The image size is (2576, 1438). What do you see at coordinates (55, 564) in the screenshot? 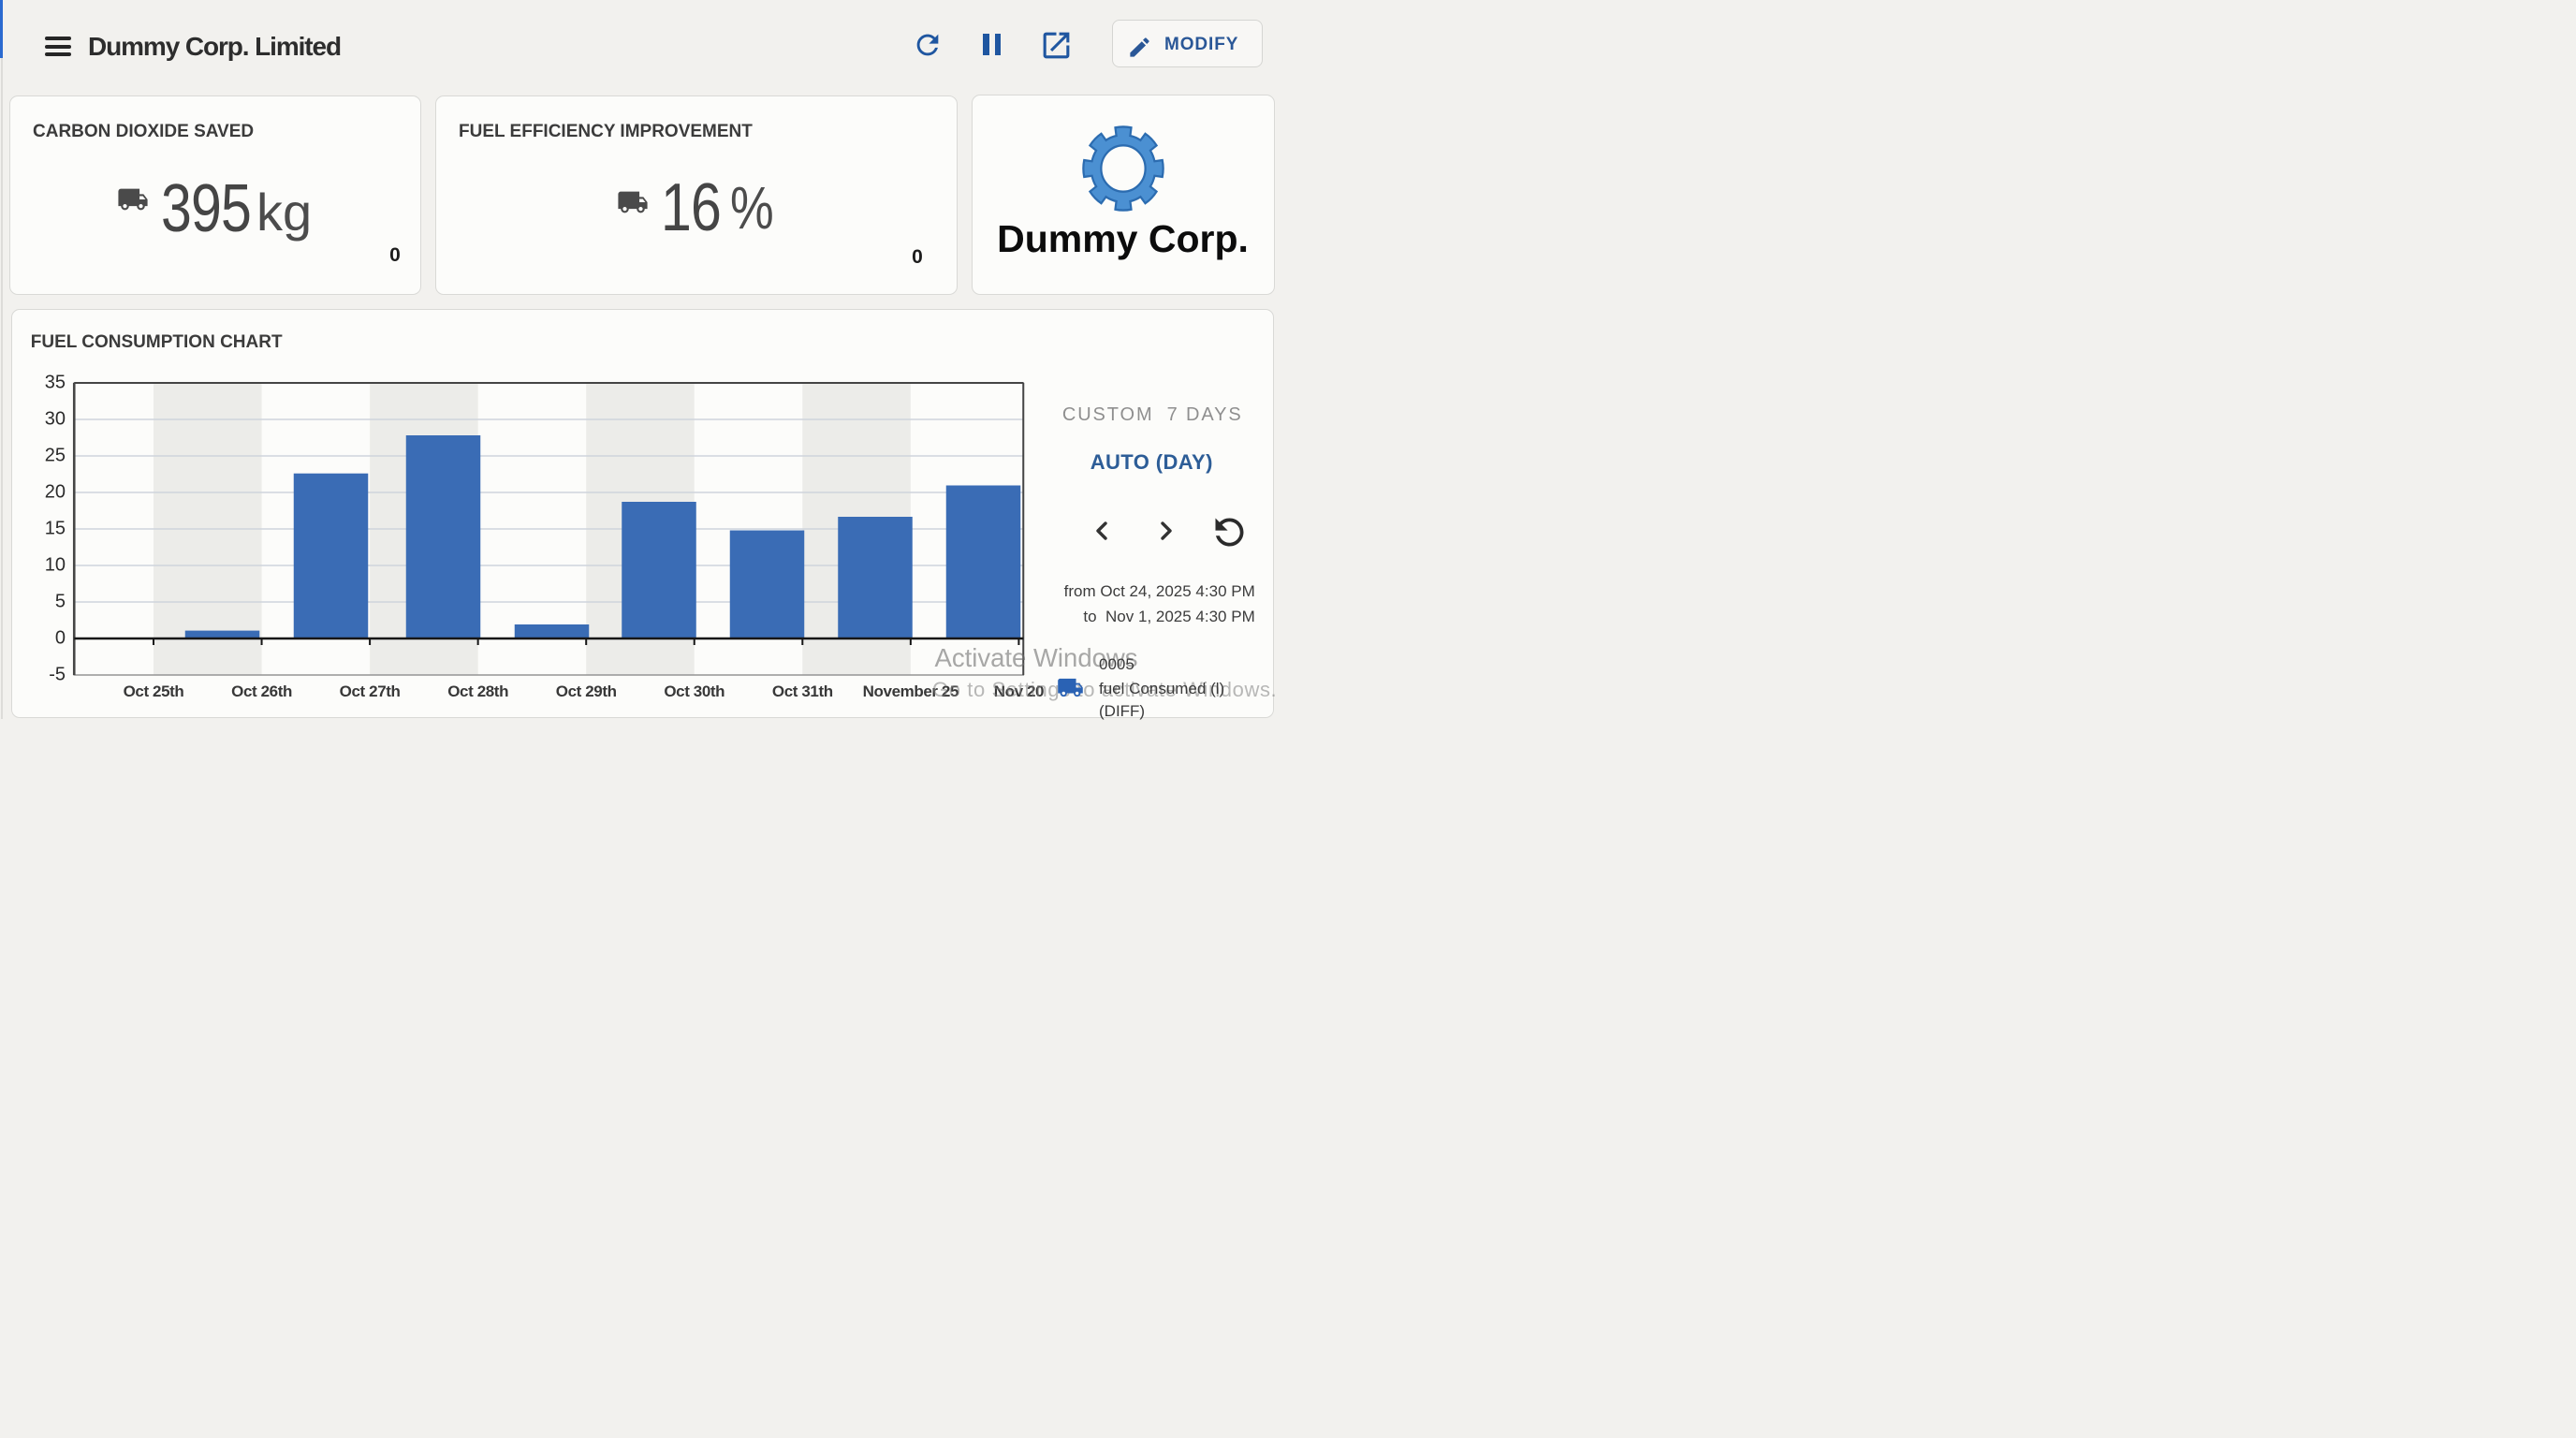
I see `svg-text: 10` at bounding box center [55, 564].